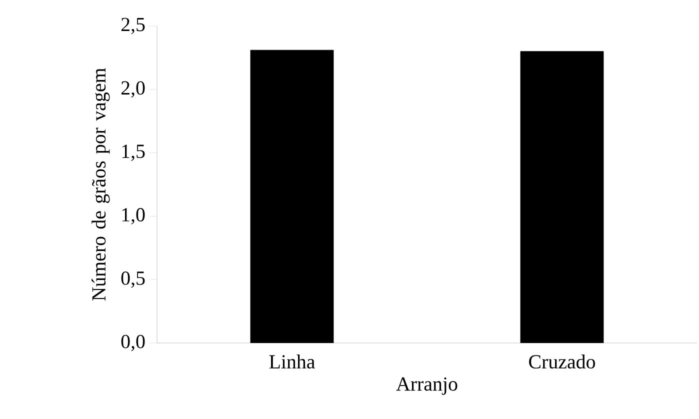 The height and width of the screenshot is (419, 699). I want to click on y-tick-label: 0,5, so click(133, 279).